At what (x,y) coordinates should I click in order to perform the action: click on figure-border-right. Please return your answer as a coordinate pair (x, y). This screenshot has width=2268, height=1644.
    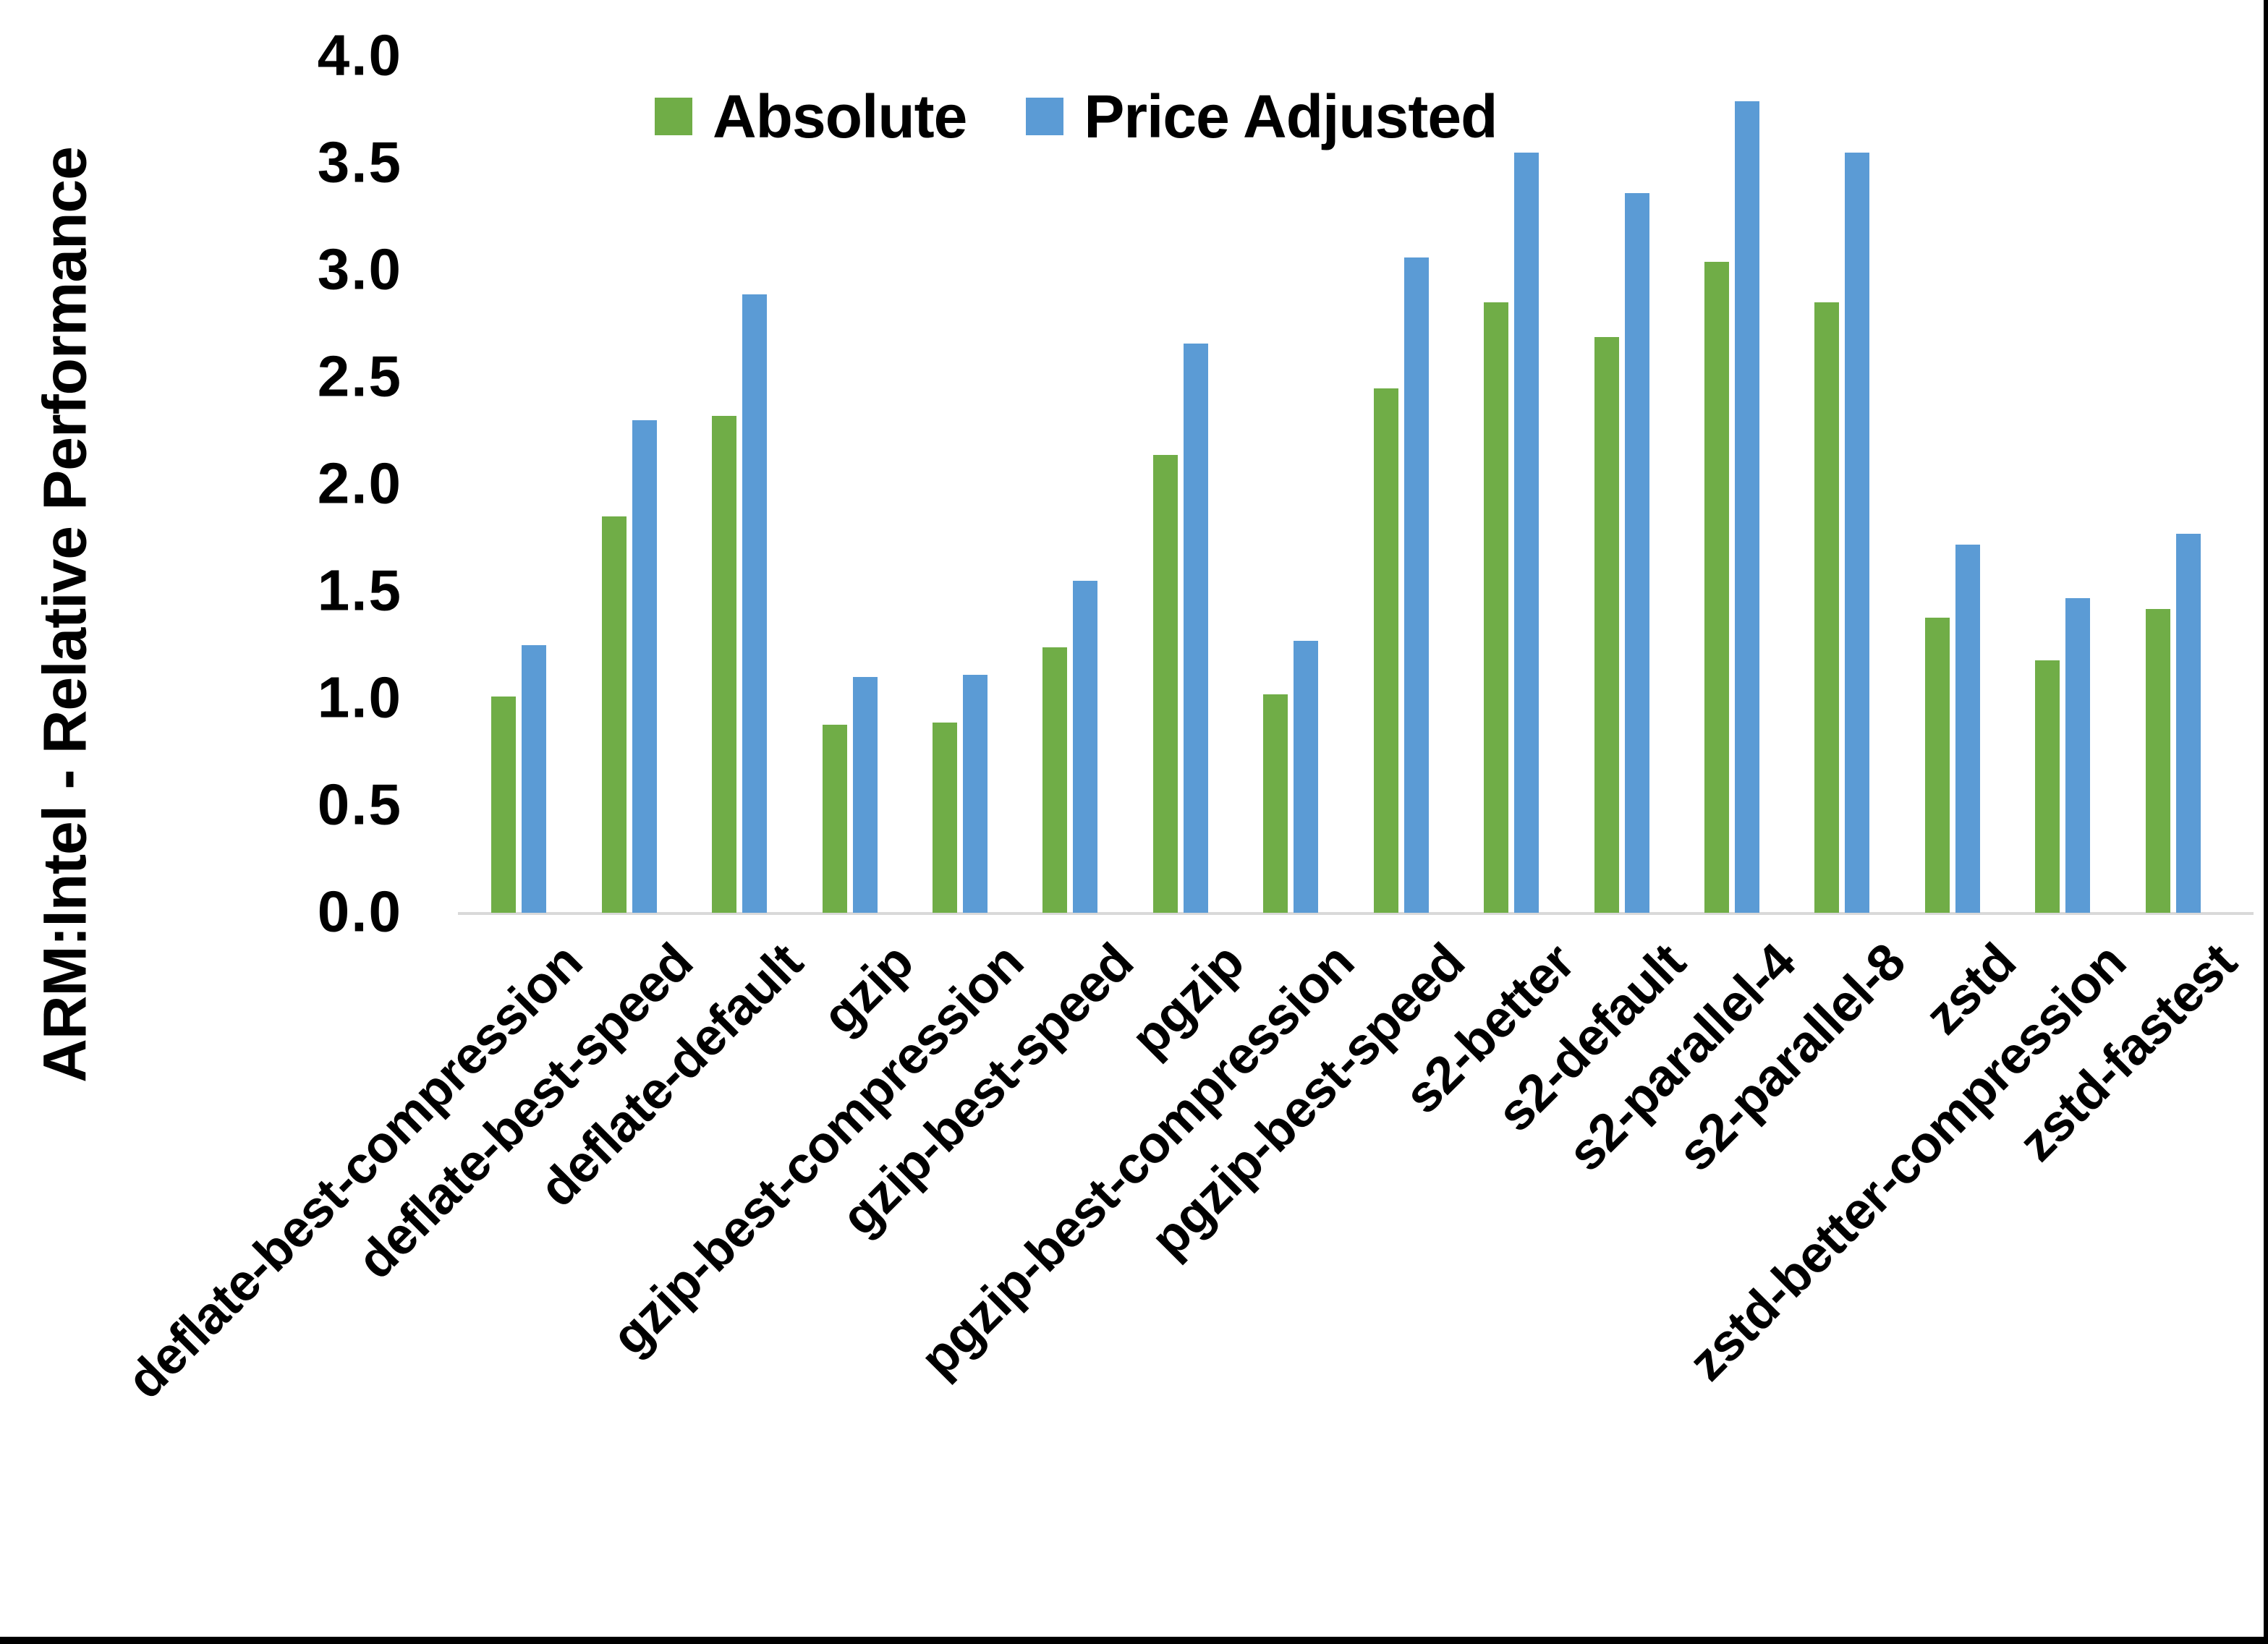
    Looking at the image, I should click on (2266, 822).